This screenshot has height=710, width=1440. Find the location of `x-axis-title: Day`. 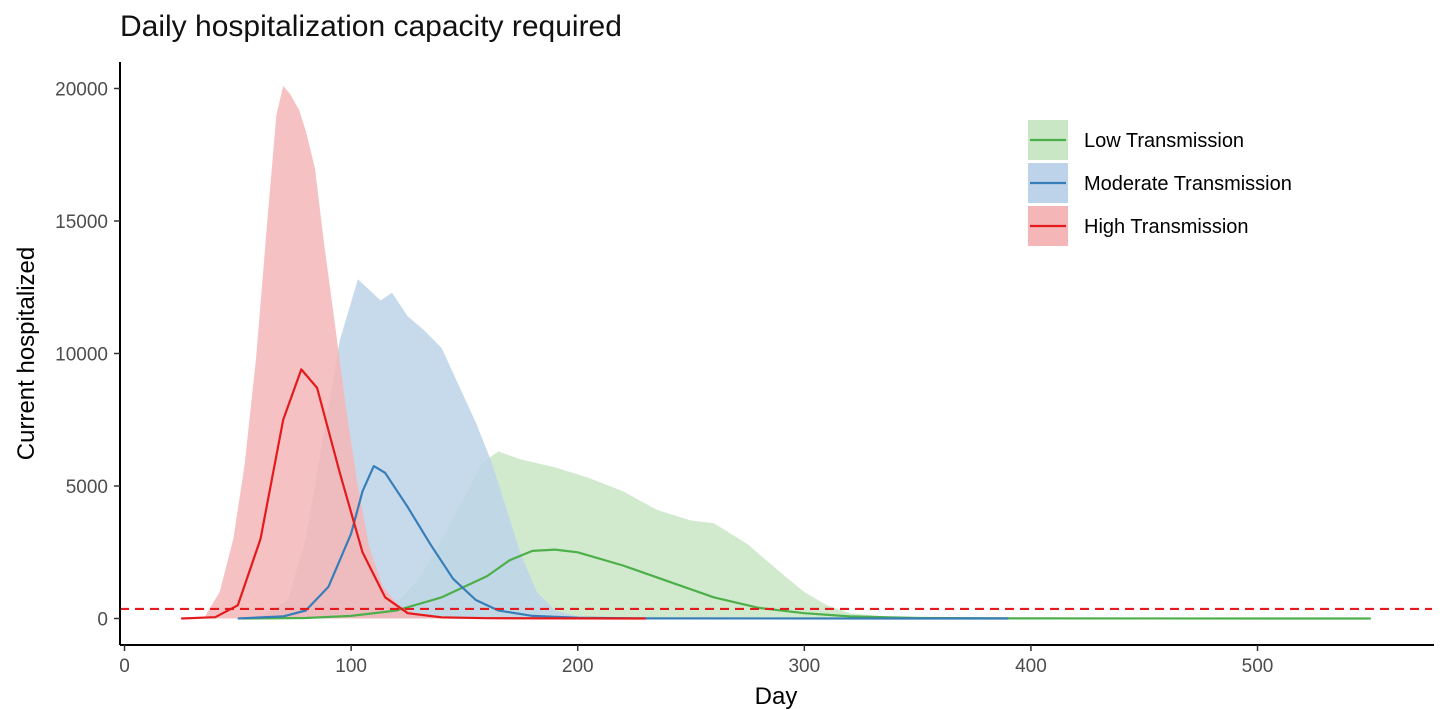

x-axis-title: Day is located at coordinates (776, 696).